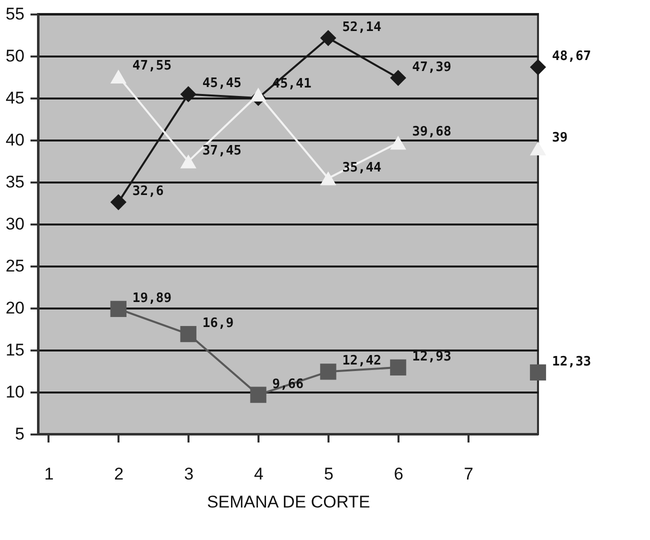 Image resolution: width=650 pixels, height=540 pixels. What do you see at coordinates (218, 324) in the screenshot?
I see `data-label: 16,9` at bounding box center [218, 324].